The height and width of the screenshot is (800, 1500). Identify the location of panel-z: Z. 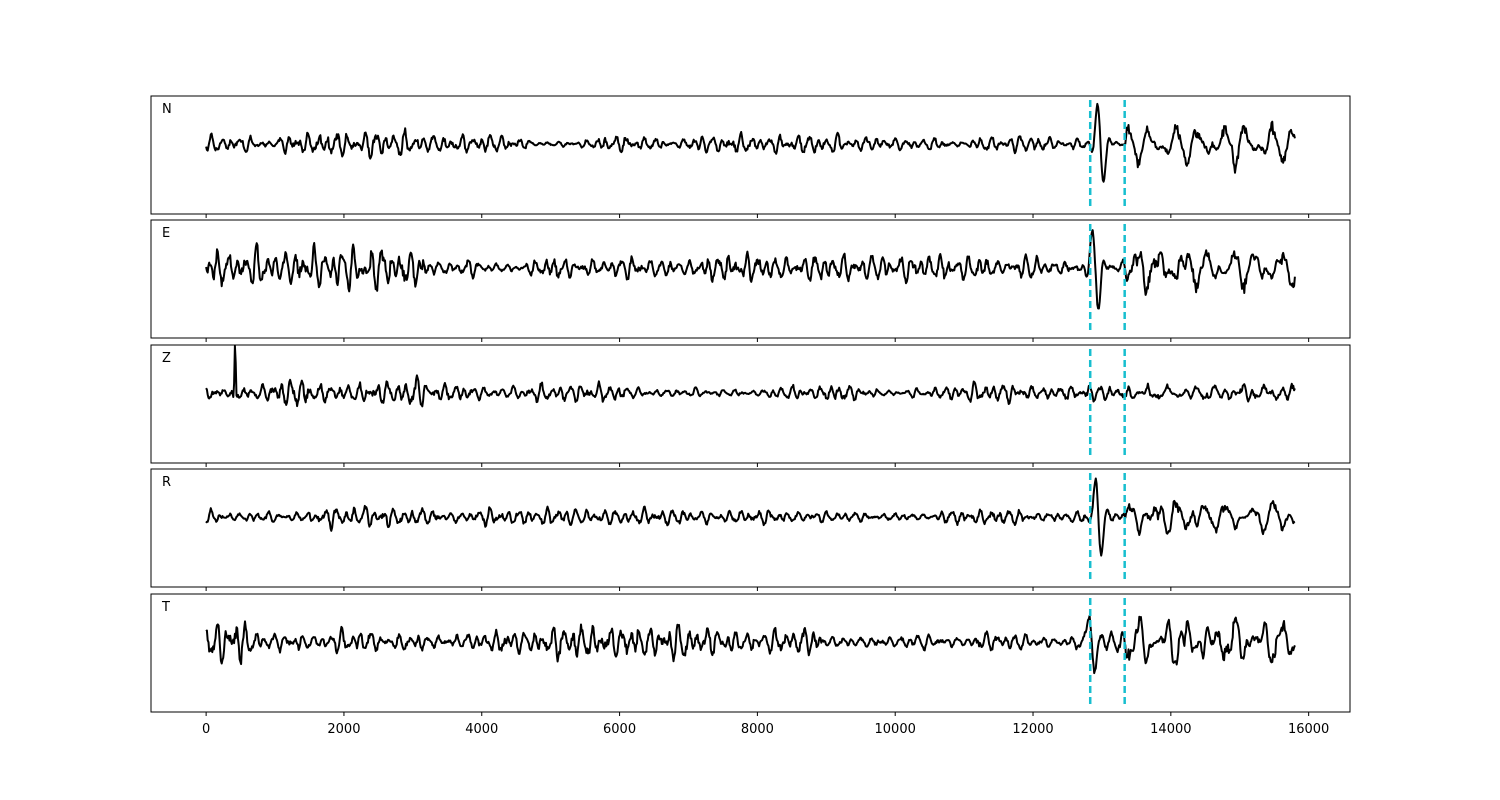
(750, 405).